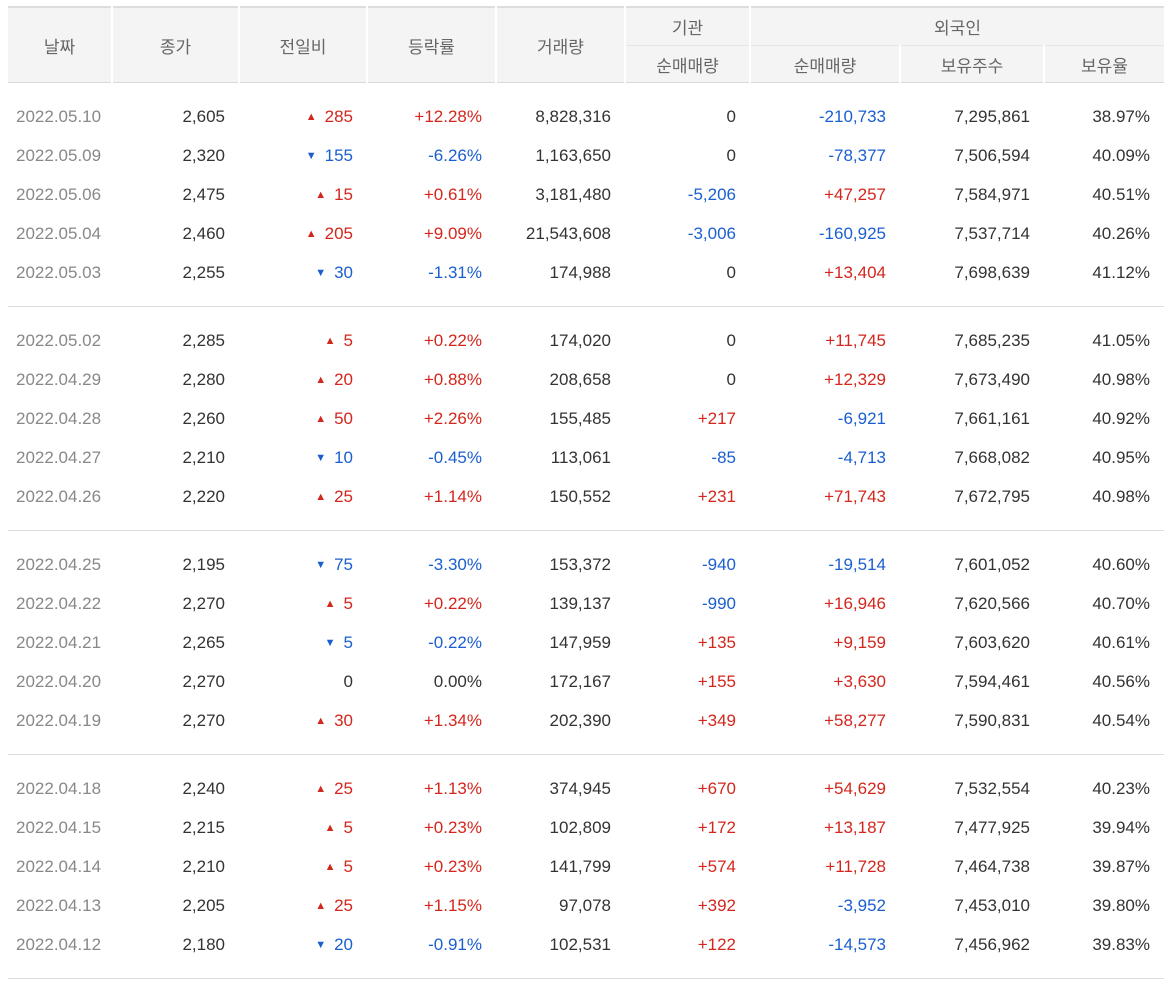 The image size is (1172, 984). What do you see at coordinates (824, 64) in the screenshot?
I see `col-header-foreign-net: 순매매량` at bounding box center [824, 64].